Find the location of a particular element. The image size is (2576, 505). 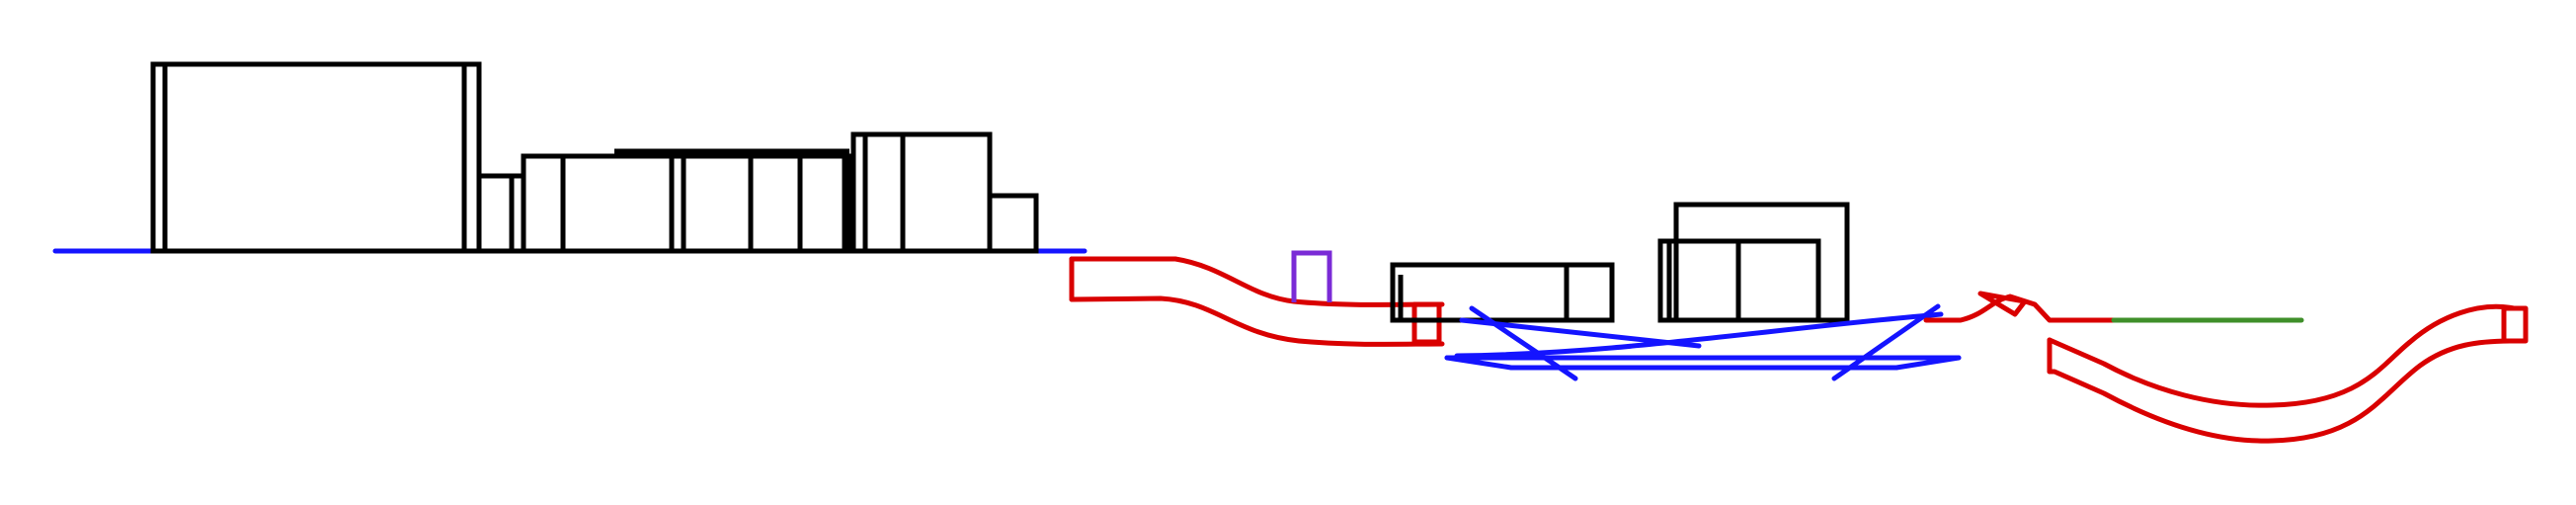

red-channel-right is located at coordinates (2288, 373).